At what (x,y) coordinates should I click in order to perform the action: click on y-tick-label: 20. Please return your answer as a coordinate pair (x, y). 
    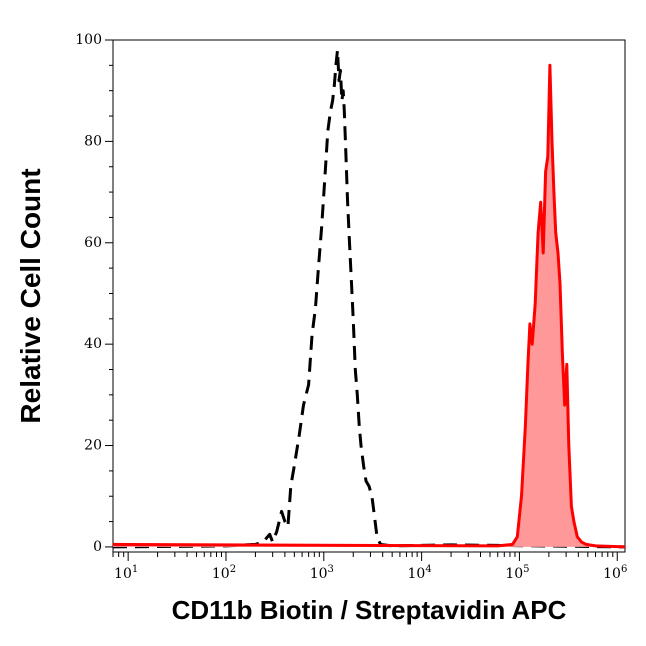
    Looking at the image, I should click on (93, 446).